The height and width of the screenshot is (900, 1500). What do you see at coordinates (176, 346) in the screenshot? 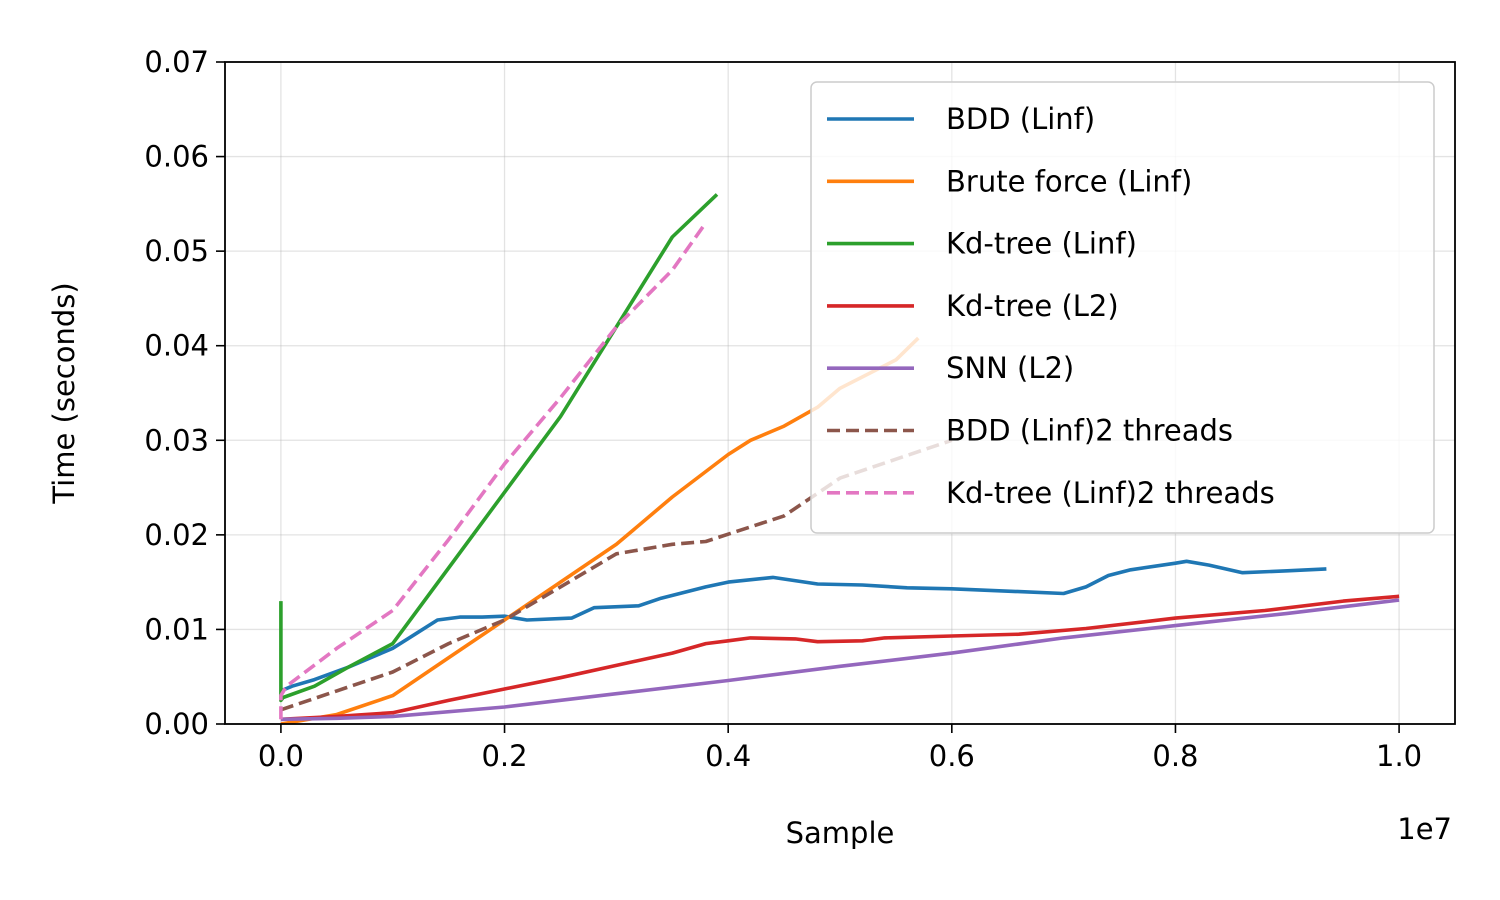
I see `y-tick-label: 0.04` at bounding box center [176, 346].